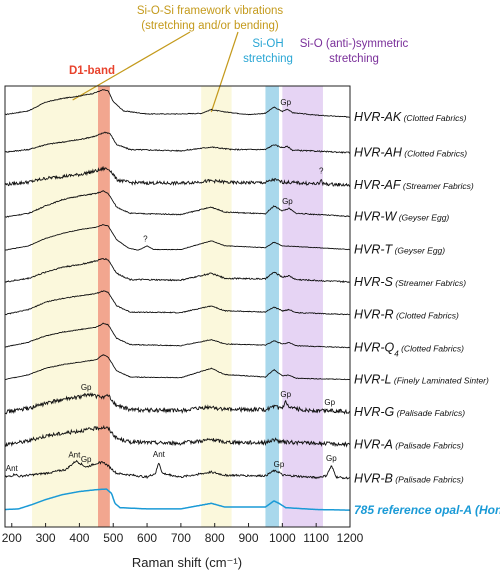 This screenshot has width=500, height=574. Describe the element at coordinates (316, 538) in the screenshot. I see `x-tick-label-1100: 1100` at that location.